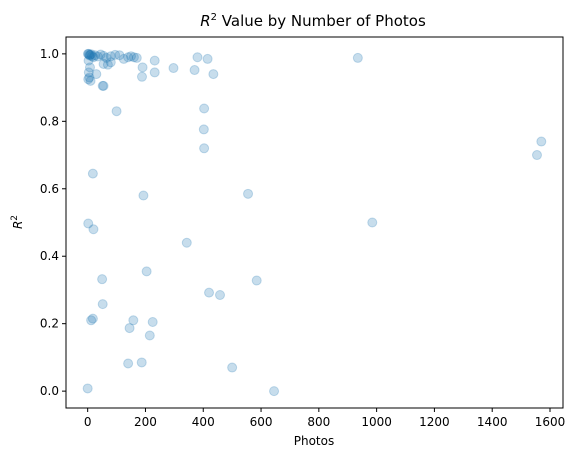 This screenshot has height=459, width=575. I want to click on y-tick-label: 0.8, so click(49, 121).